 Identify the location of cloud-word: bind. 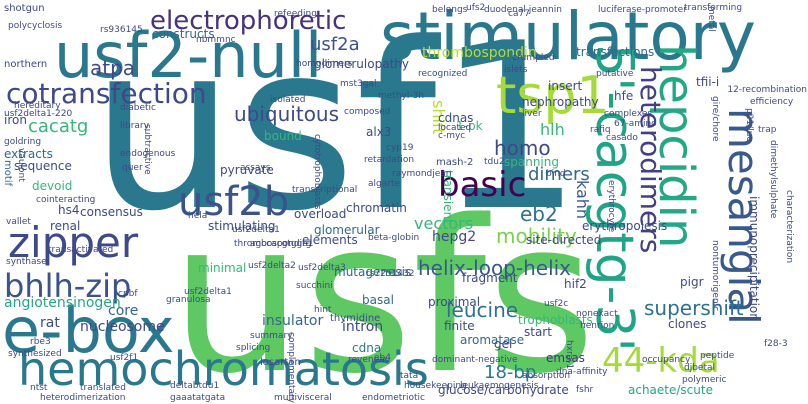
(556, 174).